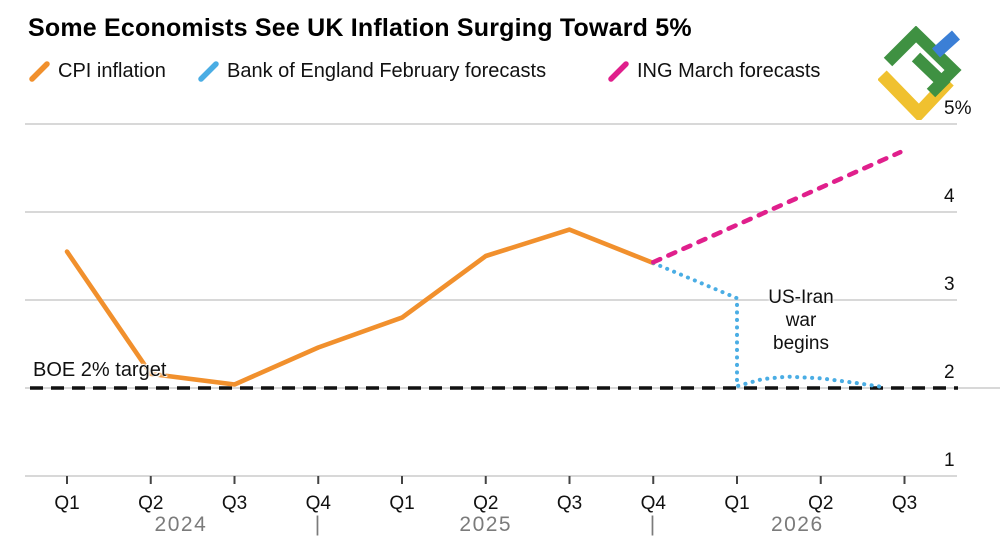 Image resolution: width=1000 pixels, height=545 pixels. What do you see at coordinates (485, 524) in the screenshot?
I see `year-label-2: 2025` at bounding box center [485, 524].